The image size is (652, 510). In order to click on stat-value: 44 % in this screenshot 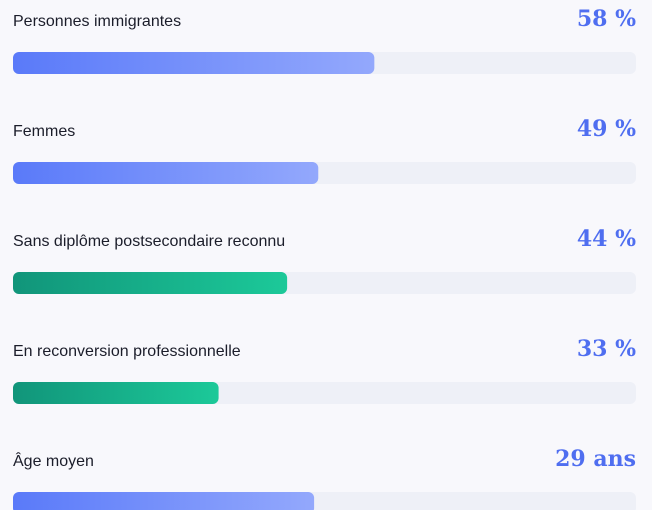, I will do `click(606, 239)`.